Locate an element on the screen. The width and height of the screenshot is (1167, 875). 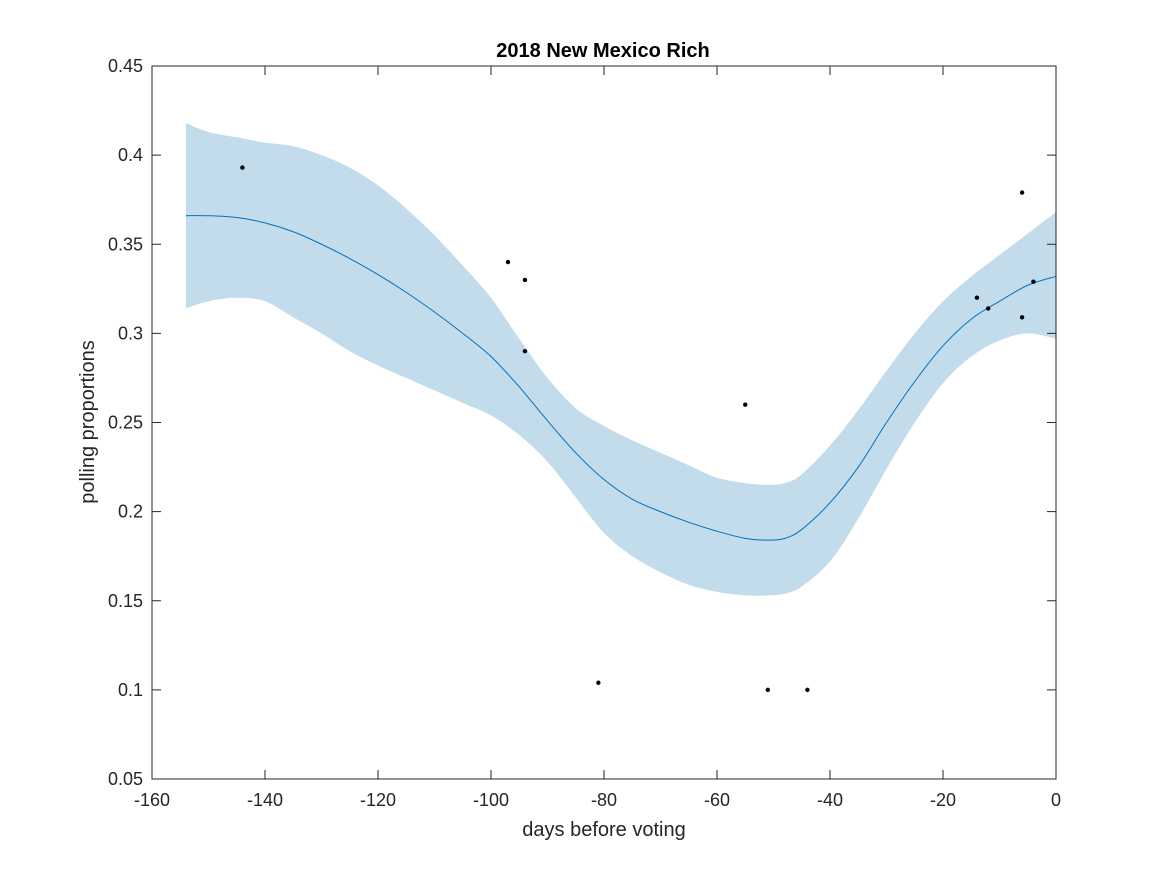
x-tick-label: -80 is located at coordinates (604, 800).